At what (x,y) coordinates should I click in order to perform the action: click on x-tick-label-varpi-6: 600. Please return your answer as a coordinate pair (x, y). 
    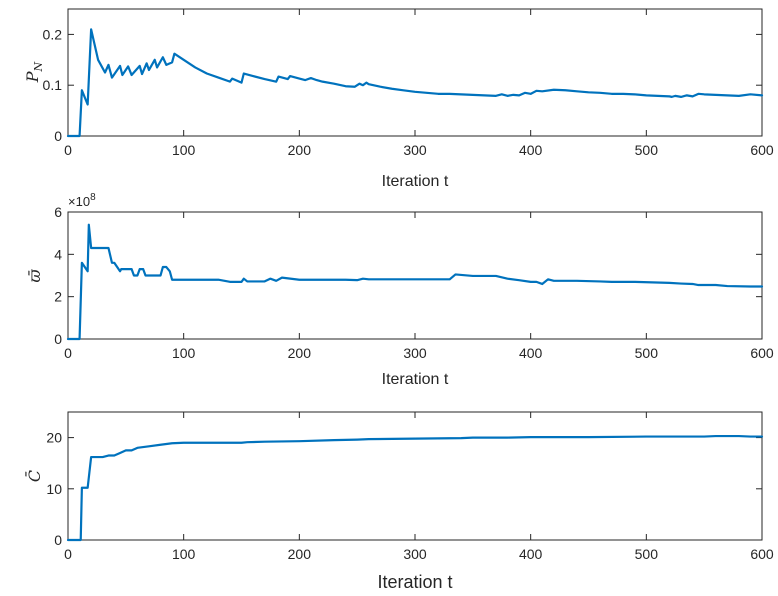
    Looking at the image, I should click on (762, 353).